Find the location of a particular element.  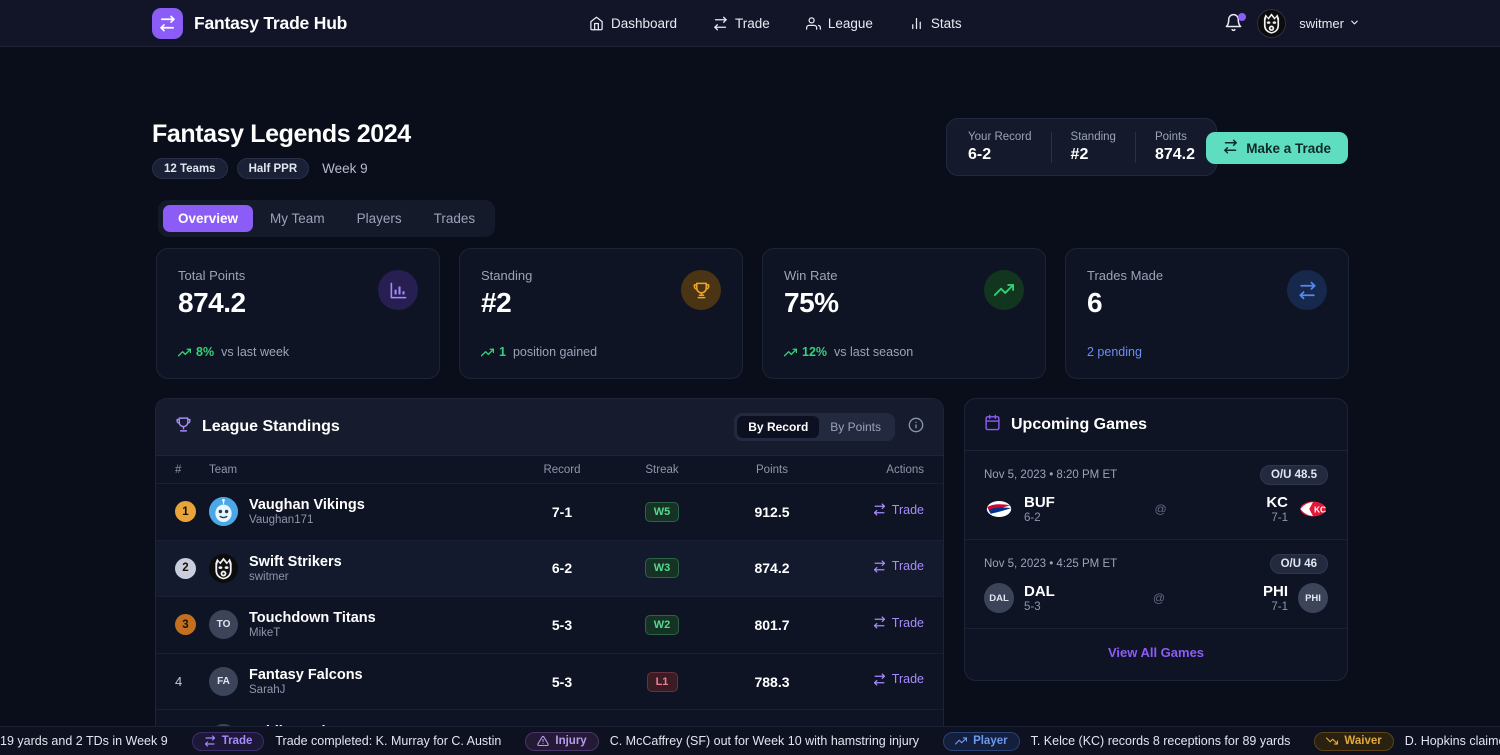

info-circle-icon is located at coordinates (916, 427).